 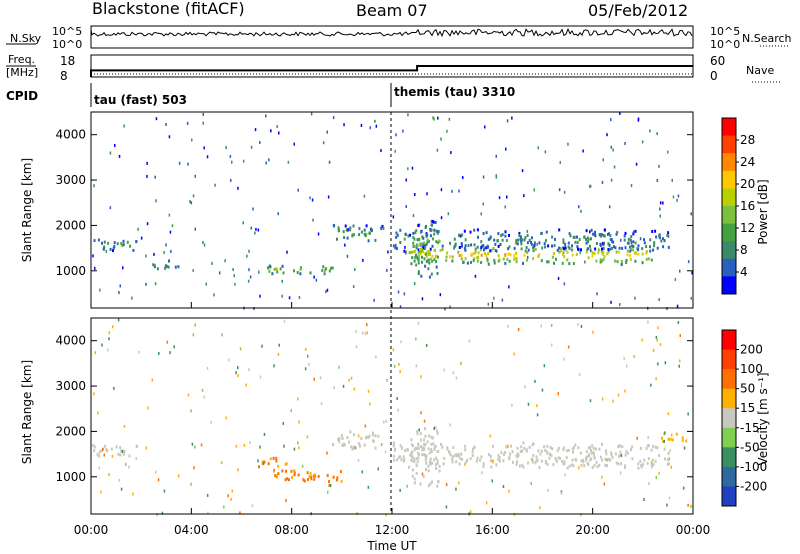 I want to click on y-tick-label: 1000, so click(x=70, y=271).